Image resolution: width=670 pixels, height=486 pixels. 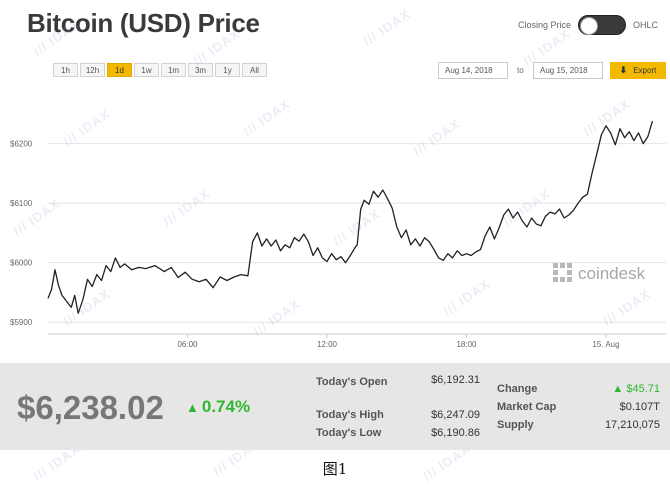 I want to click on export-button: ⬇ Export, so click(x=638, y=70).